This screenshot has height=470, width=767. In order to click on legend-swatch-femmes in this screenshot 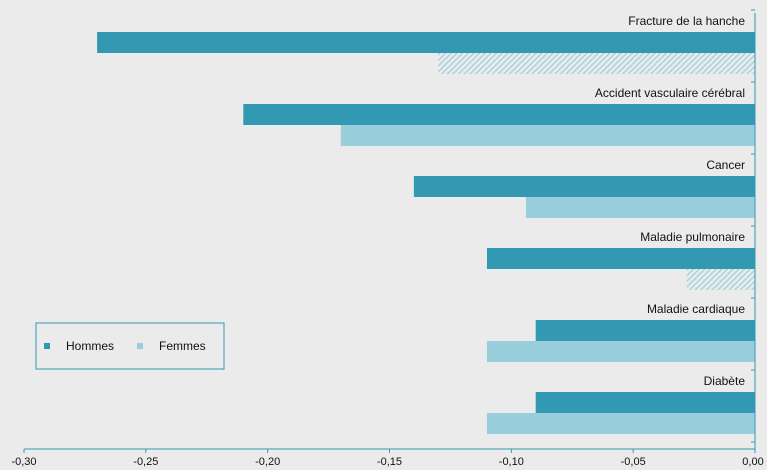, I will do `click(140, 346)`.